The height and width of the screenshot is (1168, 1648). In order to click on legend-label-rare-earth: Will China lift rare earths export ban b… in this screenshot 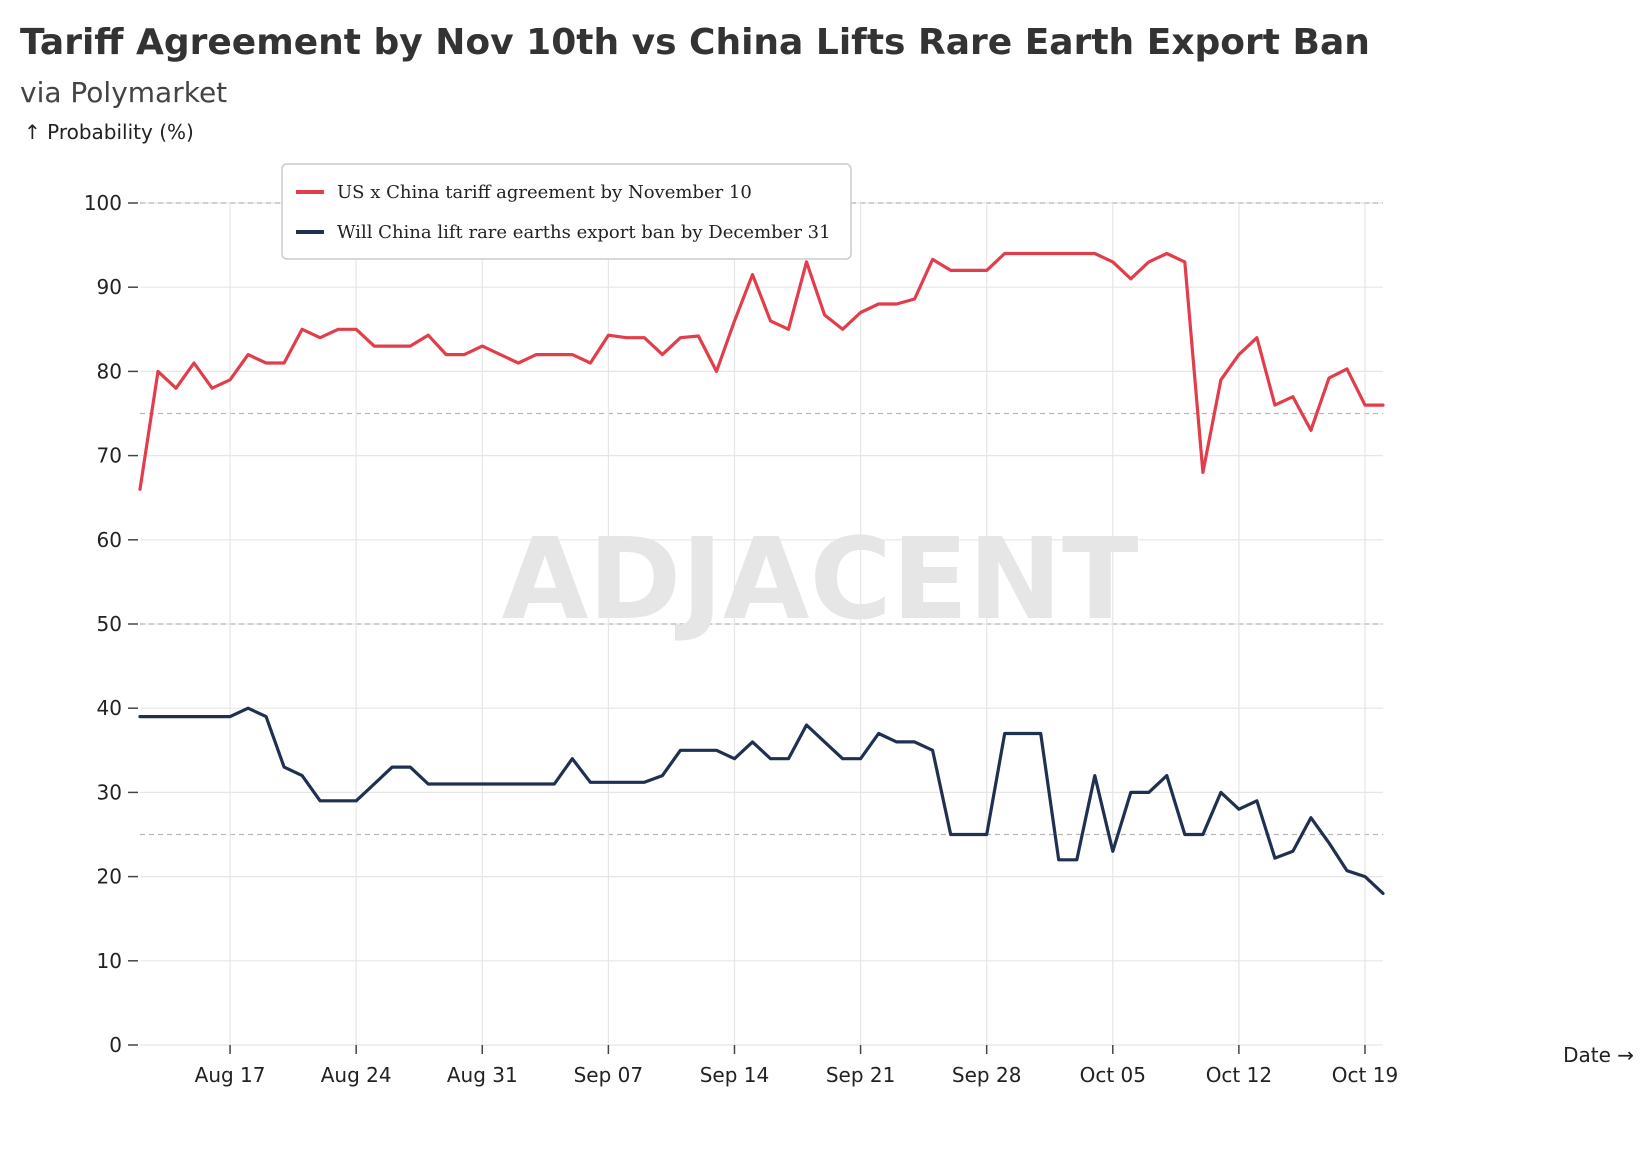, I will do `click(584, 232)`.